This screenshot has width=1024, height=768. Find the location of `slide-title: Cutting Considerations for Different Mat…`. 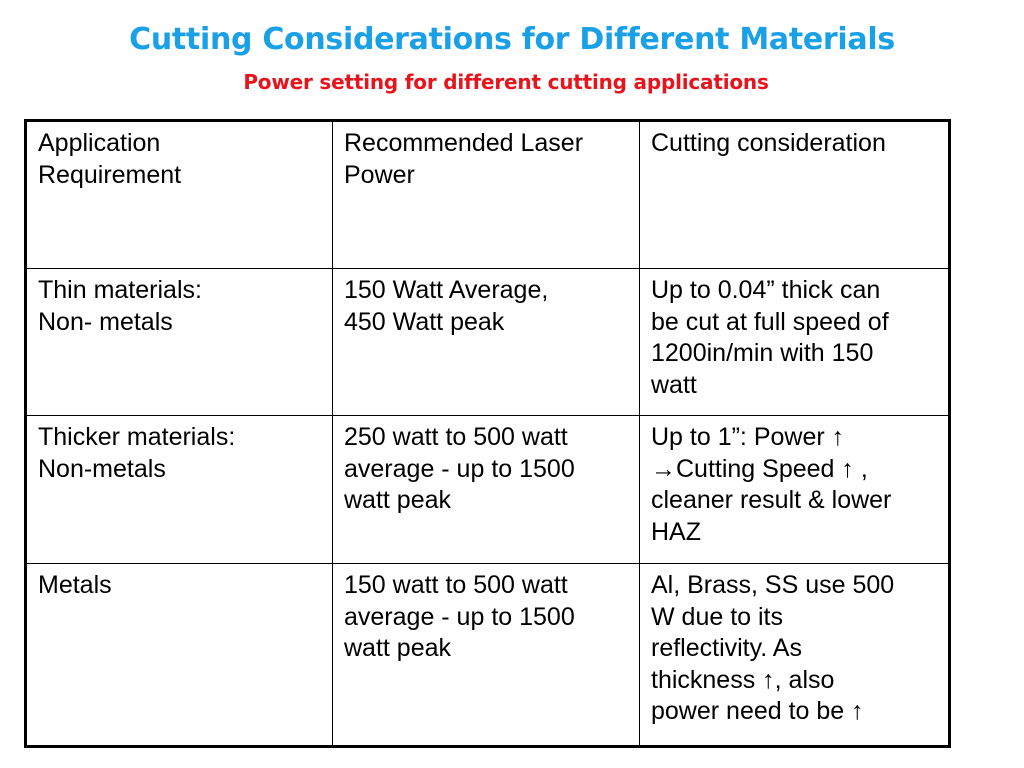

slide-title: Cutting Considerations for Different Mat… is located at coordinates (512, 39).